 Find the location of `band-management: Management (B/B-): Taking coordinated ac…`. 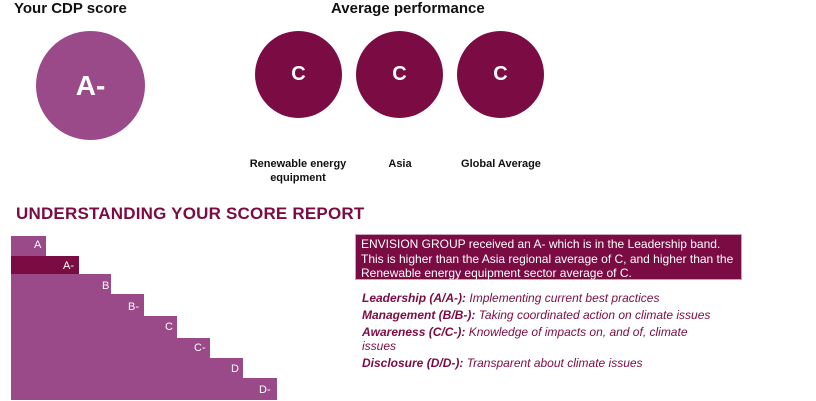

band-management: Management (B/B-): Taking coordinated ac… is located at coordinates (552, 315).